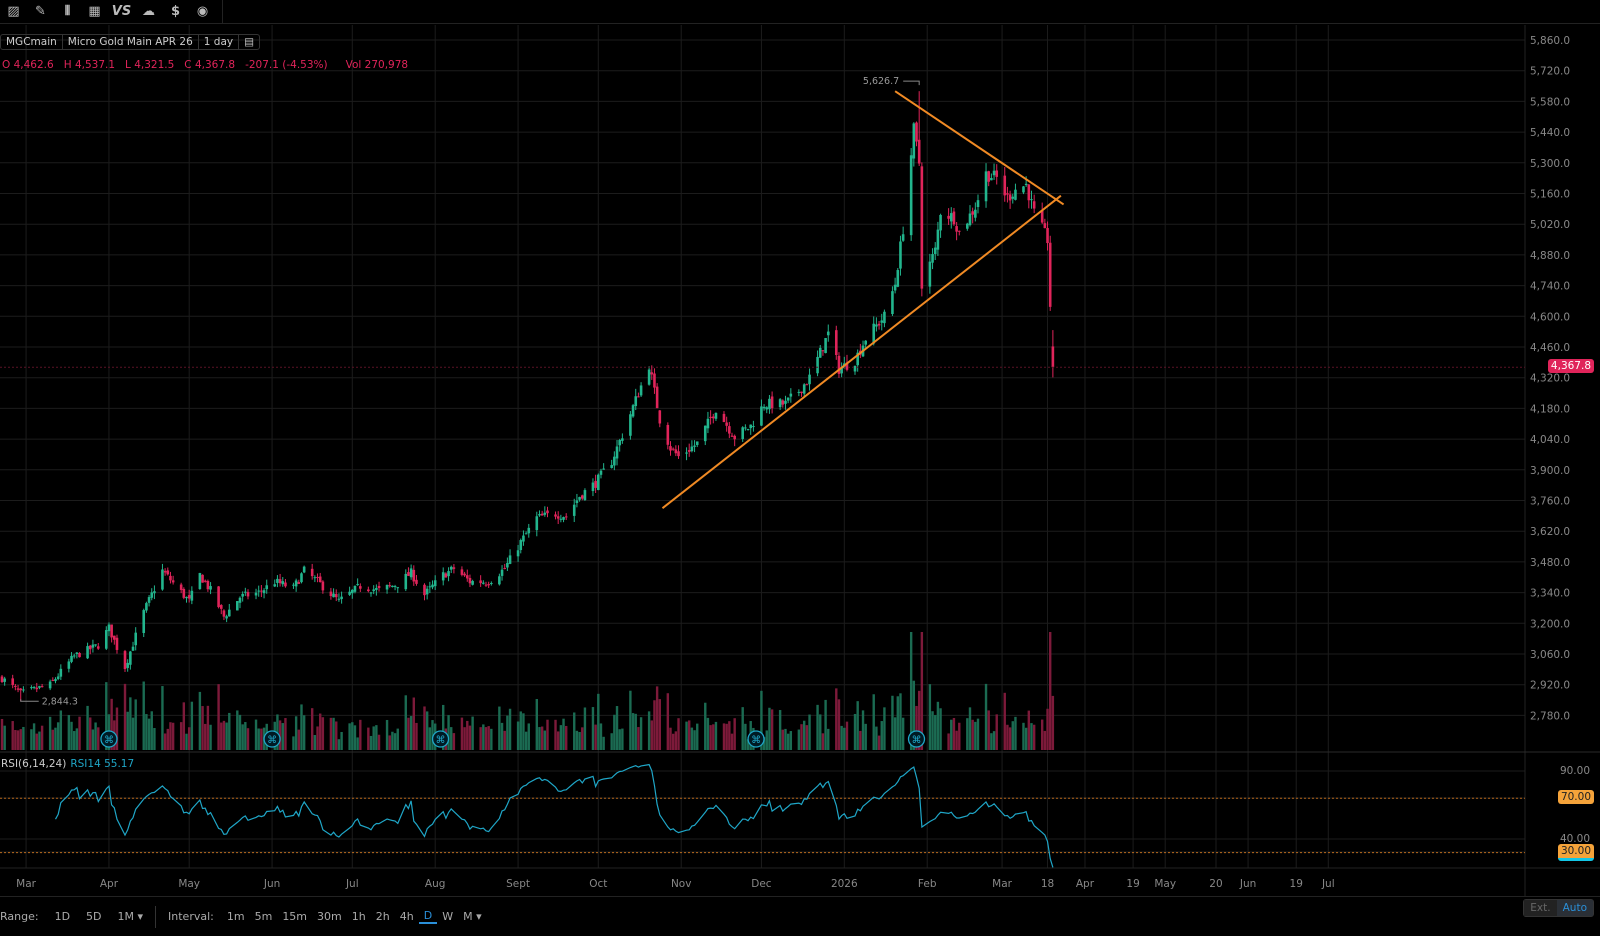  Describe the element at coordinates (263, 916) in the screenshot. I see `interval-5m: 5m` at that location.